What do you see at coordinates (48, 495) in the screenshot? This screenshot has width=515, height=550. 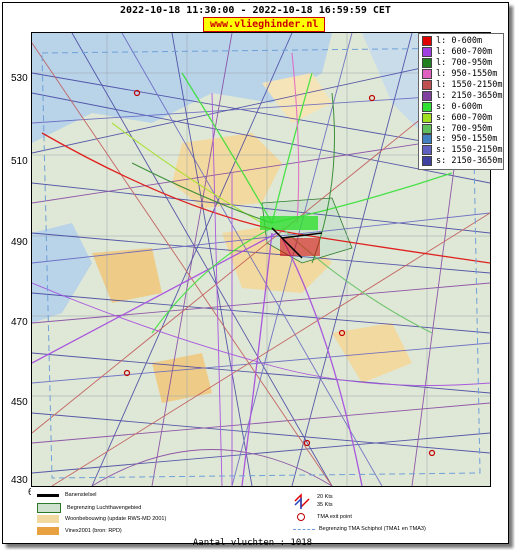 I see `runway-swatch` at bounding box center [48, 495].